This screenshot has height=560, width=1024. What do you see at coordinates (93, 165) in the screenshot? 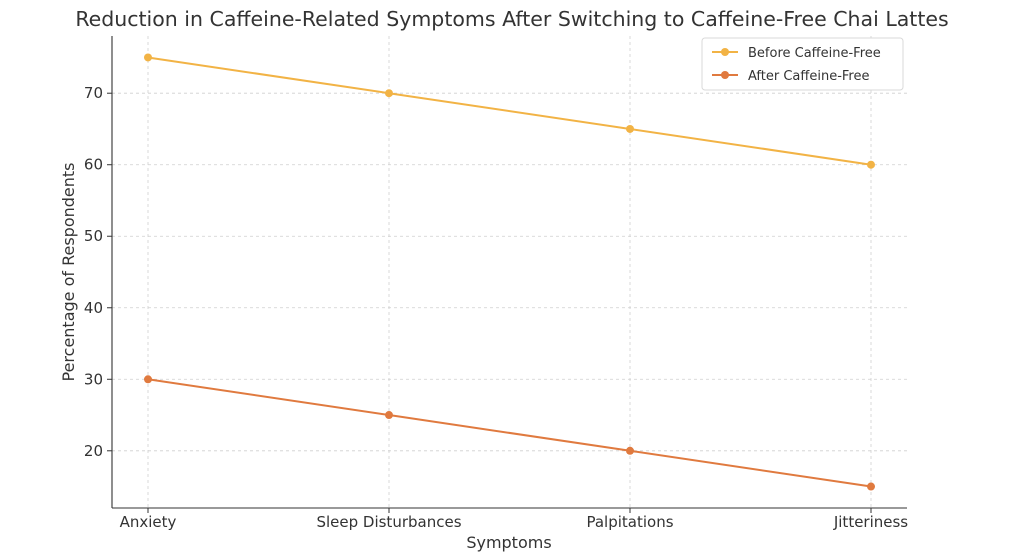
I see `y-tick-label: 60` at bounding box center [93, 165].